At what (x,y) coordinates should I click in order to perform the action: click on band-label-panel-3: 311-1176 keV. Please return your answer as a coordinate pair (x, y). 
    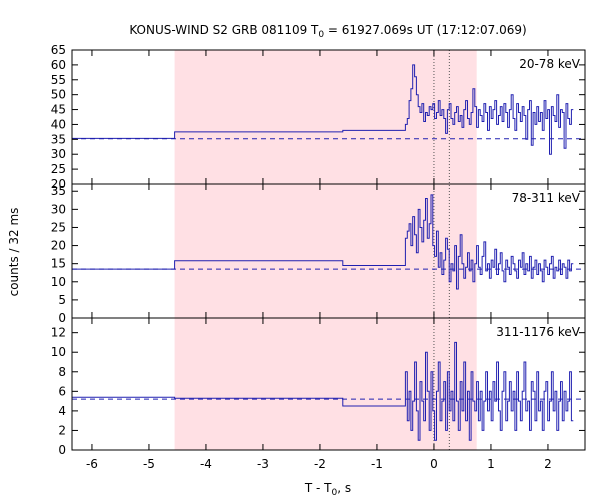
    Looking at the image, I should click on (538, 332).